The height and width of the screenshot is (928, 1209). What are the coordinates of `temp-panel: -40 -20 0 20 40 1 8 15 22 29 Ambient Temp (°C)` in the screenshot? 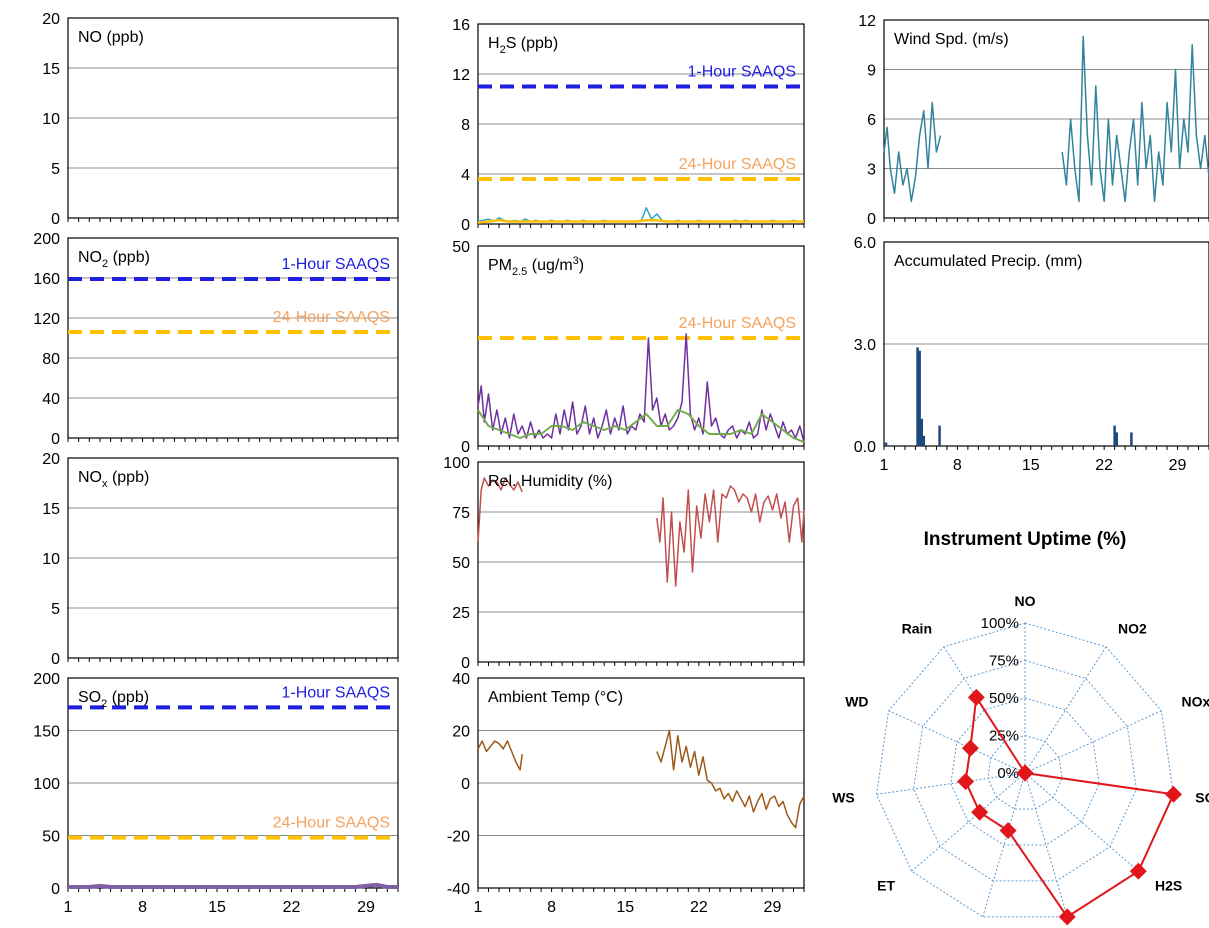 It's located at (626, 793).